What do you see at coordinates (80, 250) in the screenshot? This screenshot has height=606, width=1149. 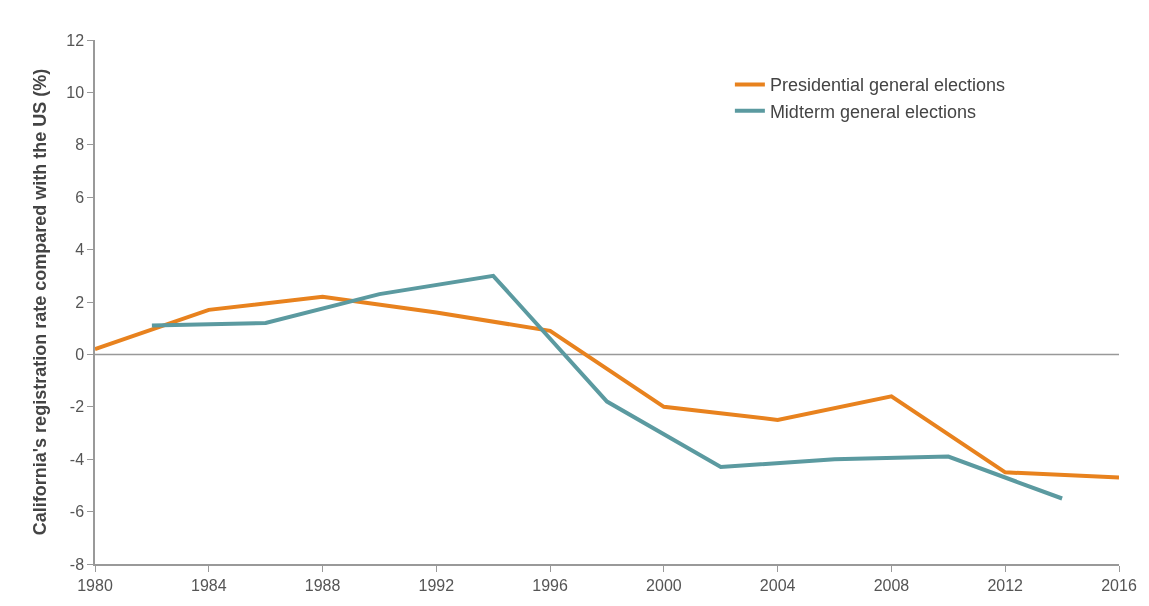 I see `y-tick-label: 4` at bounding box center [80, 250].